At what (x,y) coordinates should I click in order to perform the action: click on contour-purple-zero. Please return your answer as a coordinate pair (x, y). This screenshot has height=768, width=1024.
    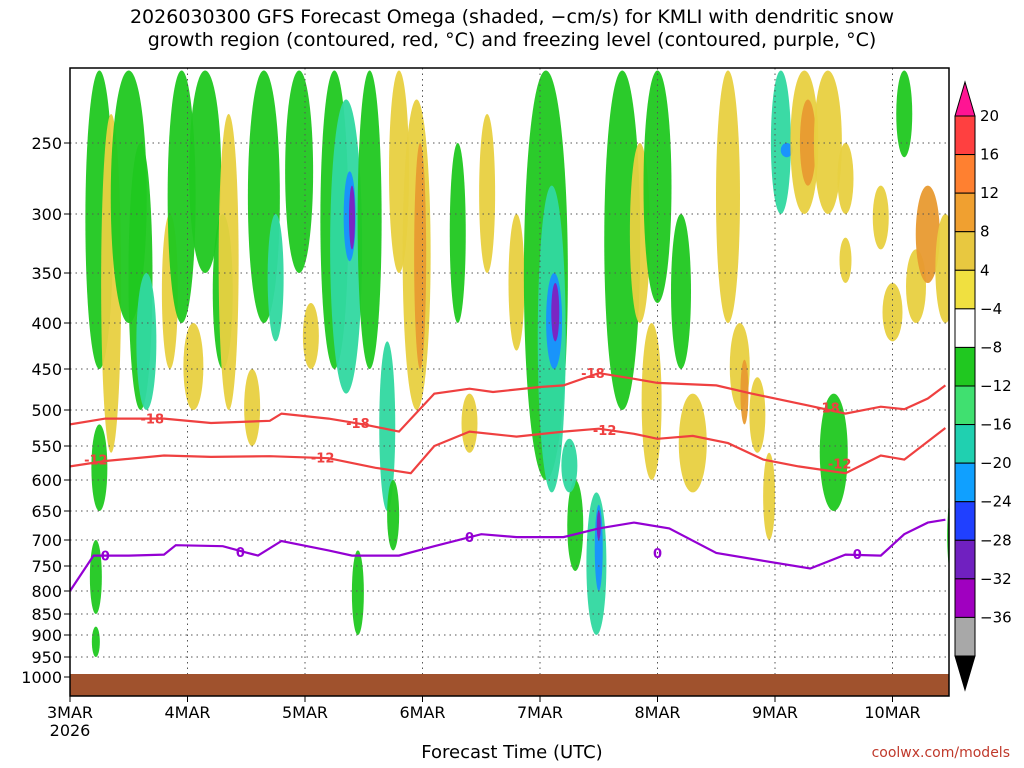
    Looking at the image, I should click on (508, 555).